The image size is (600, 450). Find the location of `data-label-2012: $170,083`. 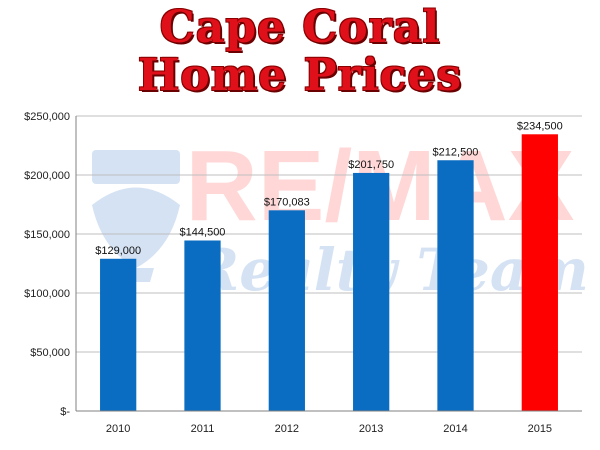

data-label-2012: $170,083 is located at coordinates (287, 202).